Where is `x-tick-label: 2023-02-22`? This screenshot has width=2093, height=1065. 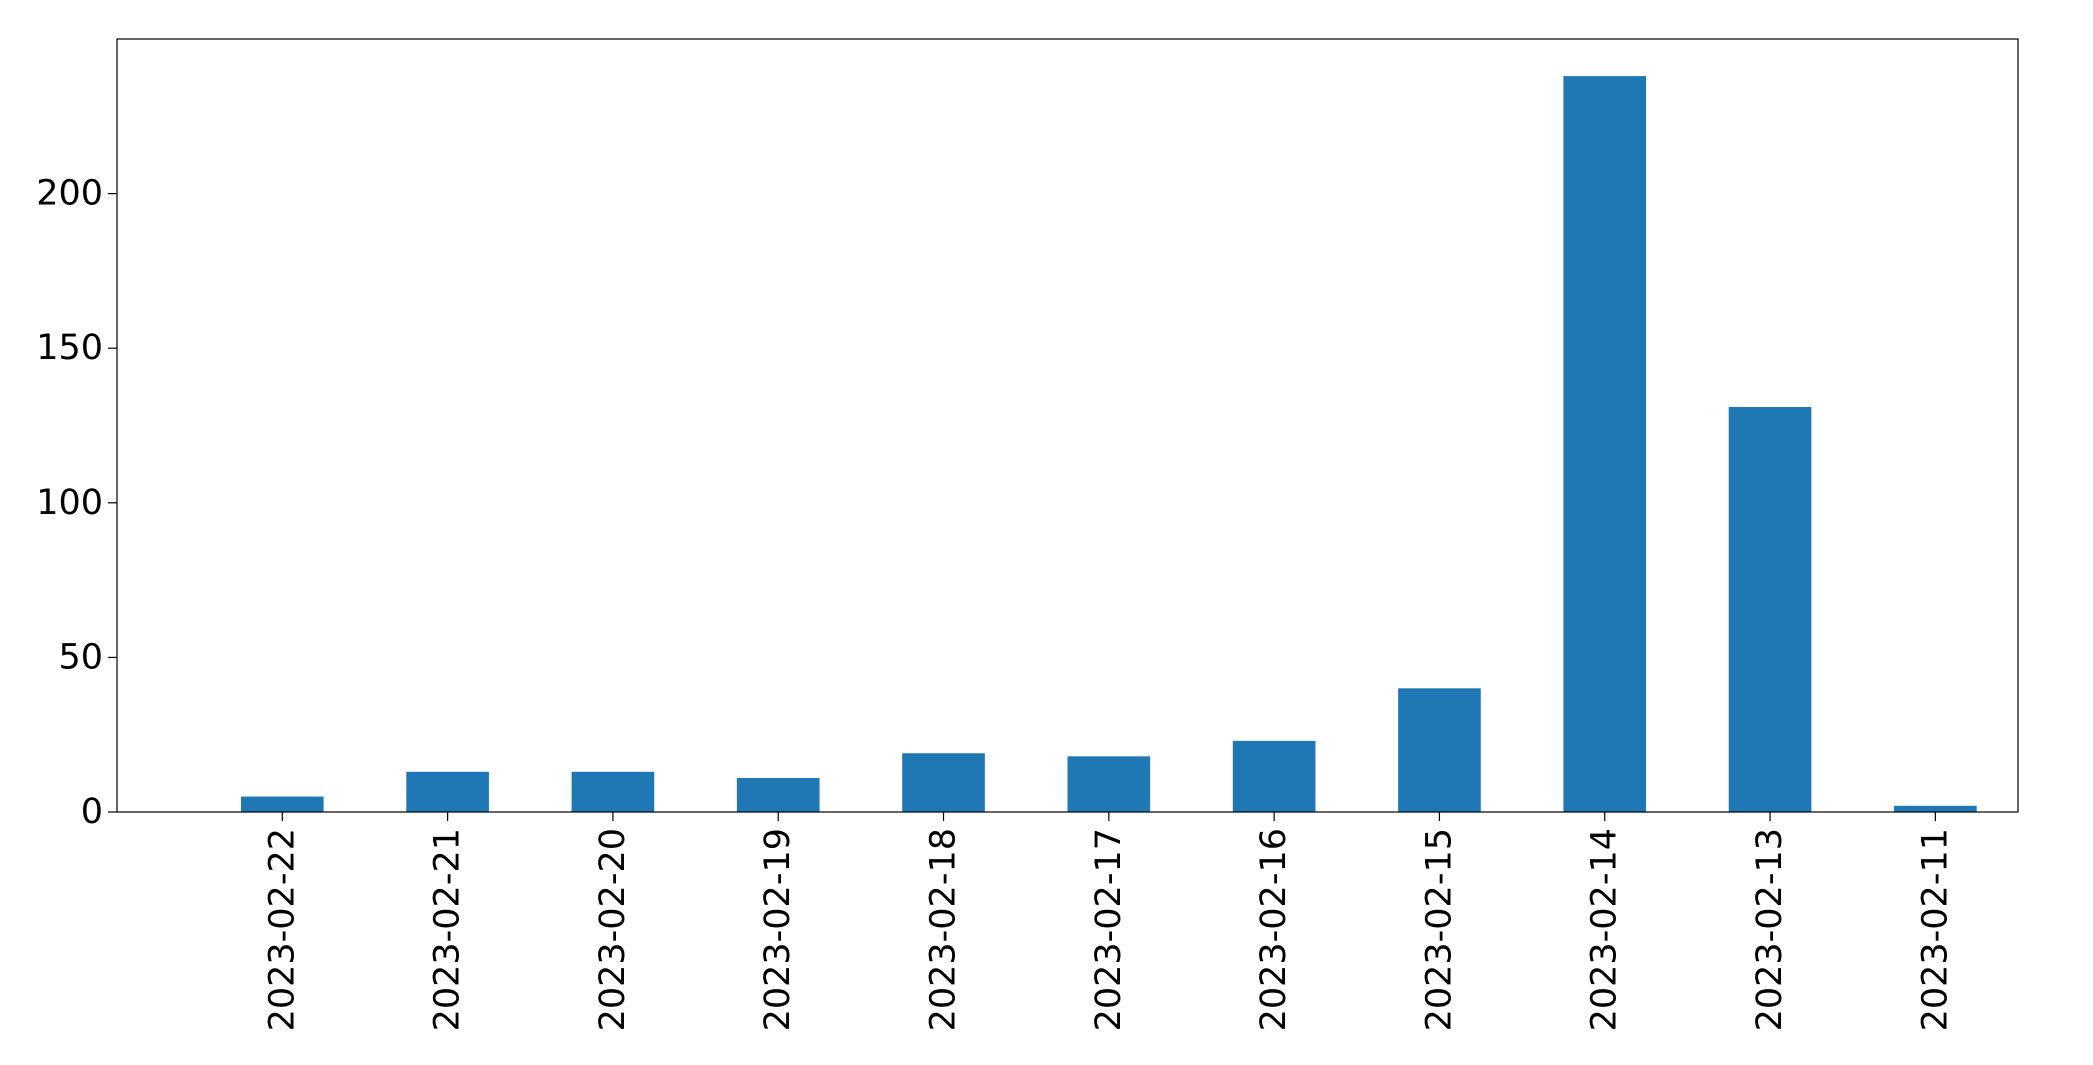 x-tick-label: 2023-02-22 is located at coordinates (282, 929).